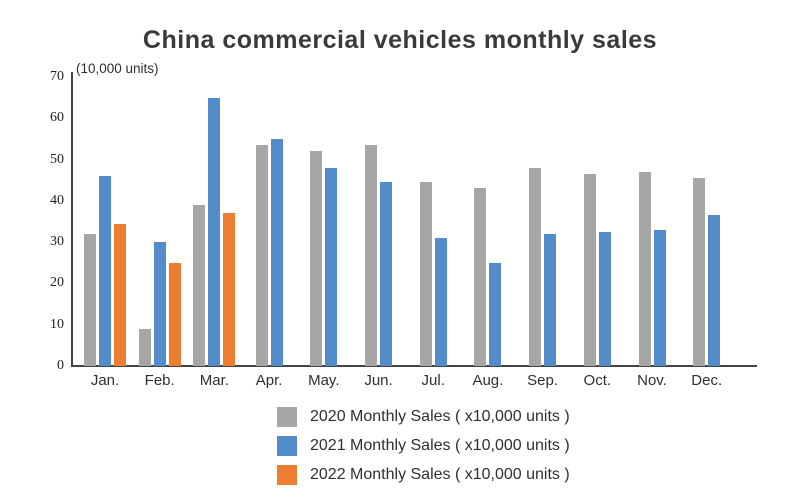  What do you see at coordinates (488, 380) in the screenshot?
I see `x-axis-label-aug: Aug.` at bounding box center [488, 380].